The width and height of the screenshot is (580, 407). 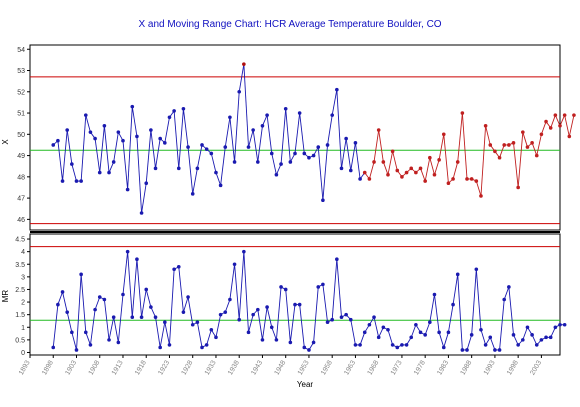 I want to click on x-tick-label: 2003, so click(x=536, y=367).